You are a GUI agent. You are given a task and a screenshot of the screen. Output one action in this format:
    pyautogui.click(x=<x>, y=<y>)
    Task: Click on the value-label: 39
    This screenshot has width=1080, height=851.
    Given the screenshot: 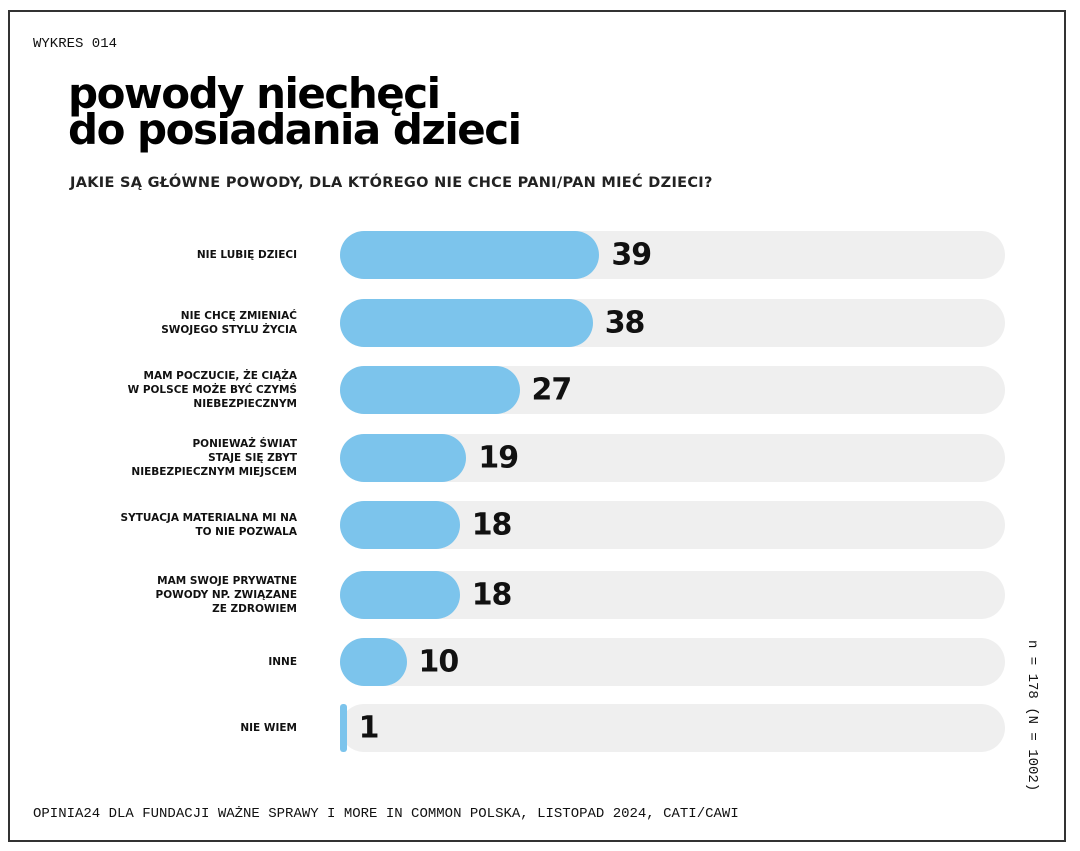 What is the action you would take?
    pyautogui.click(x=631, y=255)
    